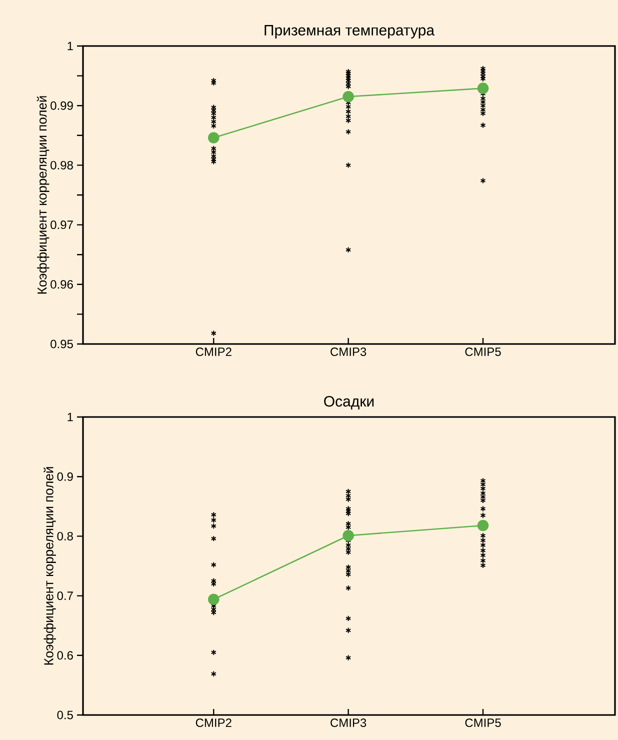 Image resolution: width=618 pixels, height=740 pixels. Describe the element at coordinates (65, 596) in the screenshot. I see `y-tick-label: 0.7` at that location.